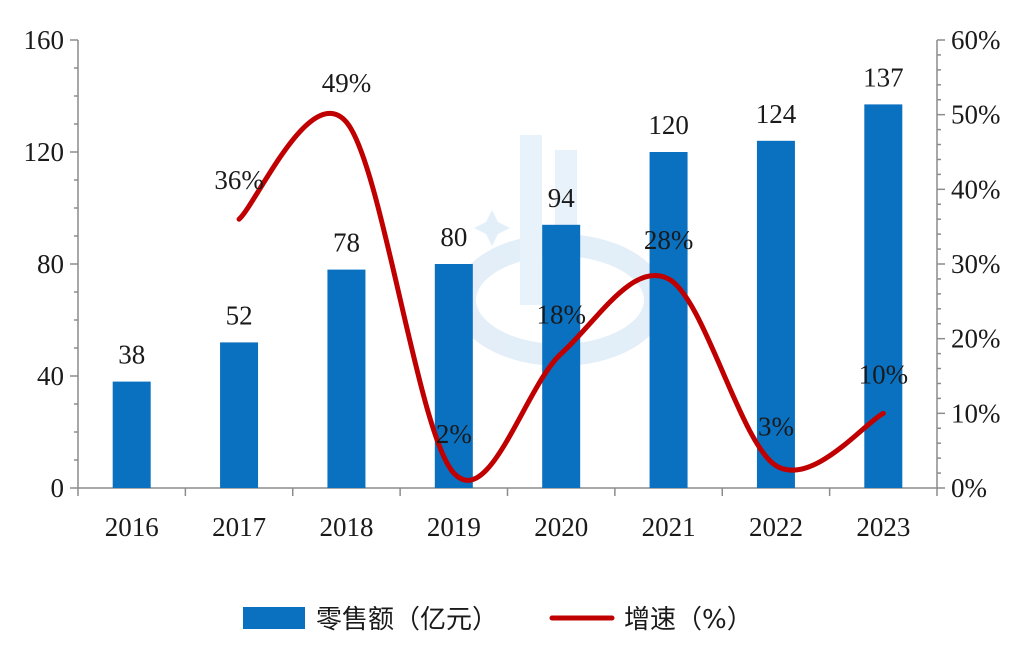  I want to click on y-right-tick-label: 10%, so click(976, 413).